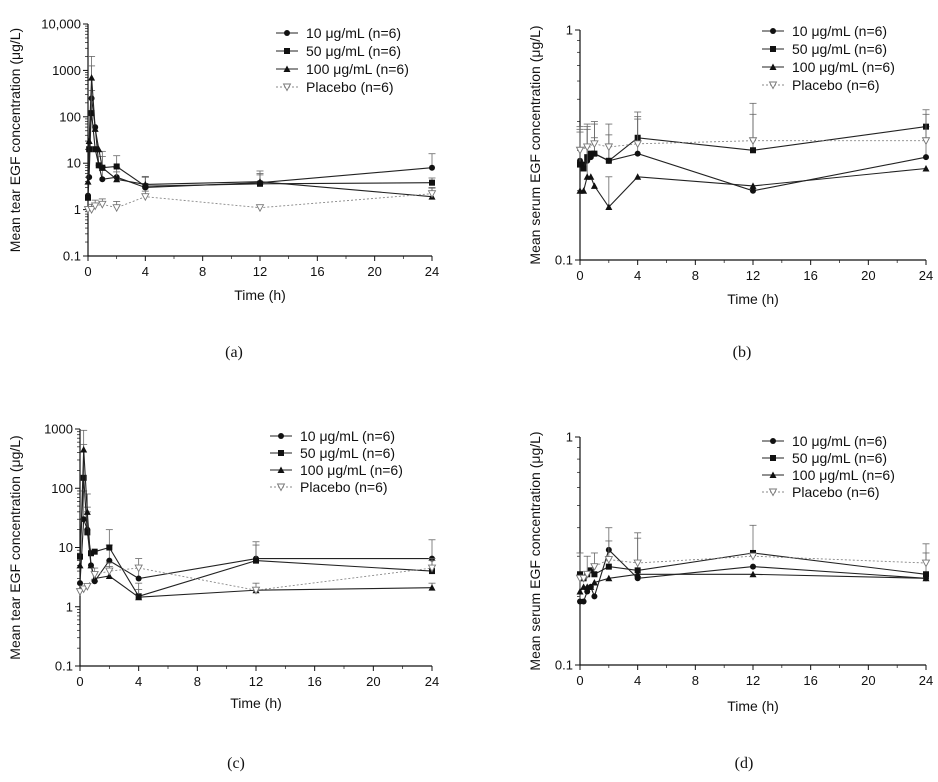 The width and height of the screenshot is (938, 782). I want to click on x-tick-label: 0, so click(79, 681).